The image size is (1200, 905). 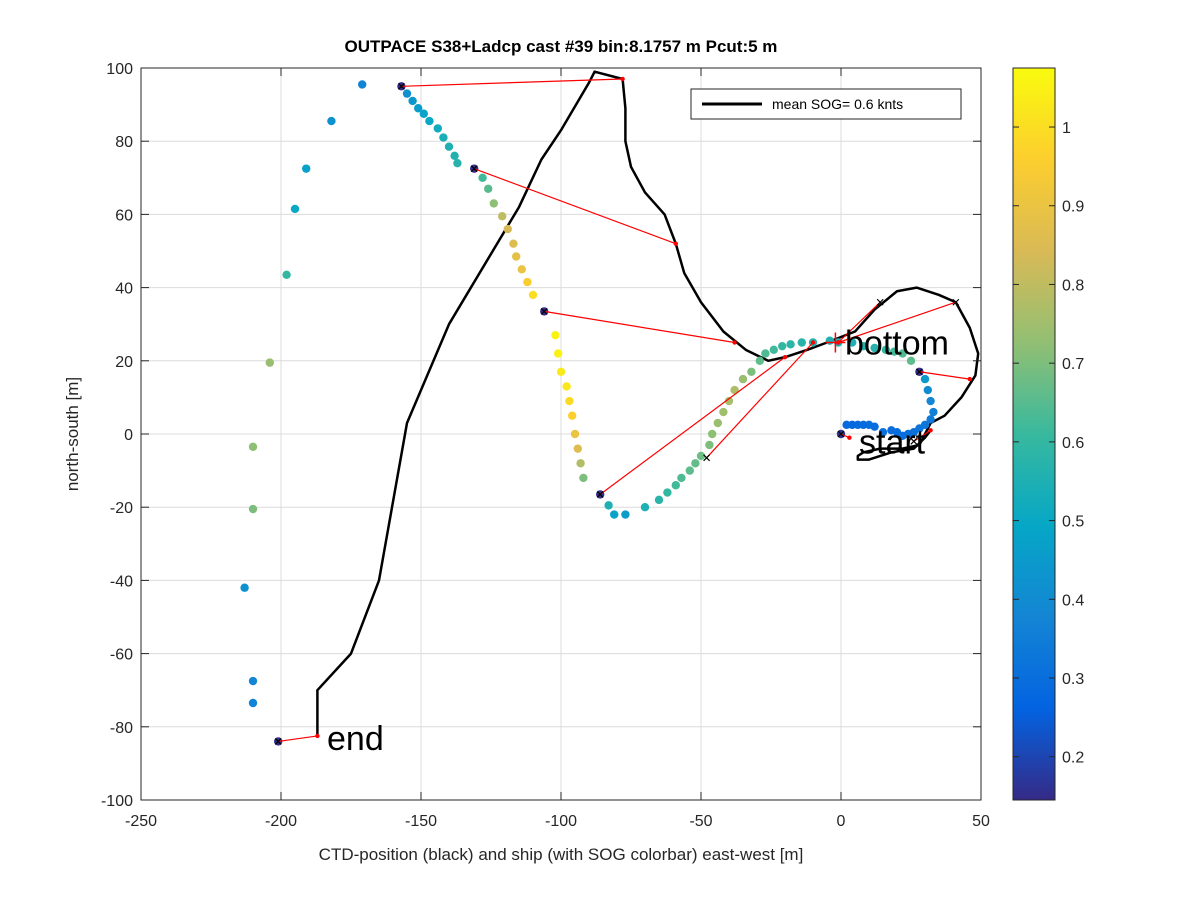 What do you see at coordinates (281, 821) in the screenshot?
I see `x-tick-label: -200` at bounding box center [281, 821].